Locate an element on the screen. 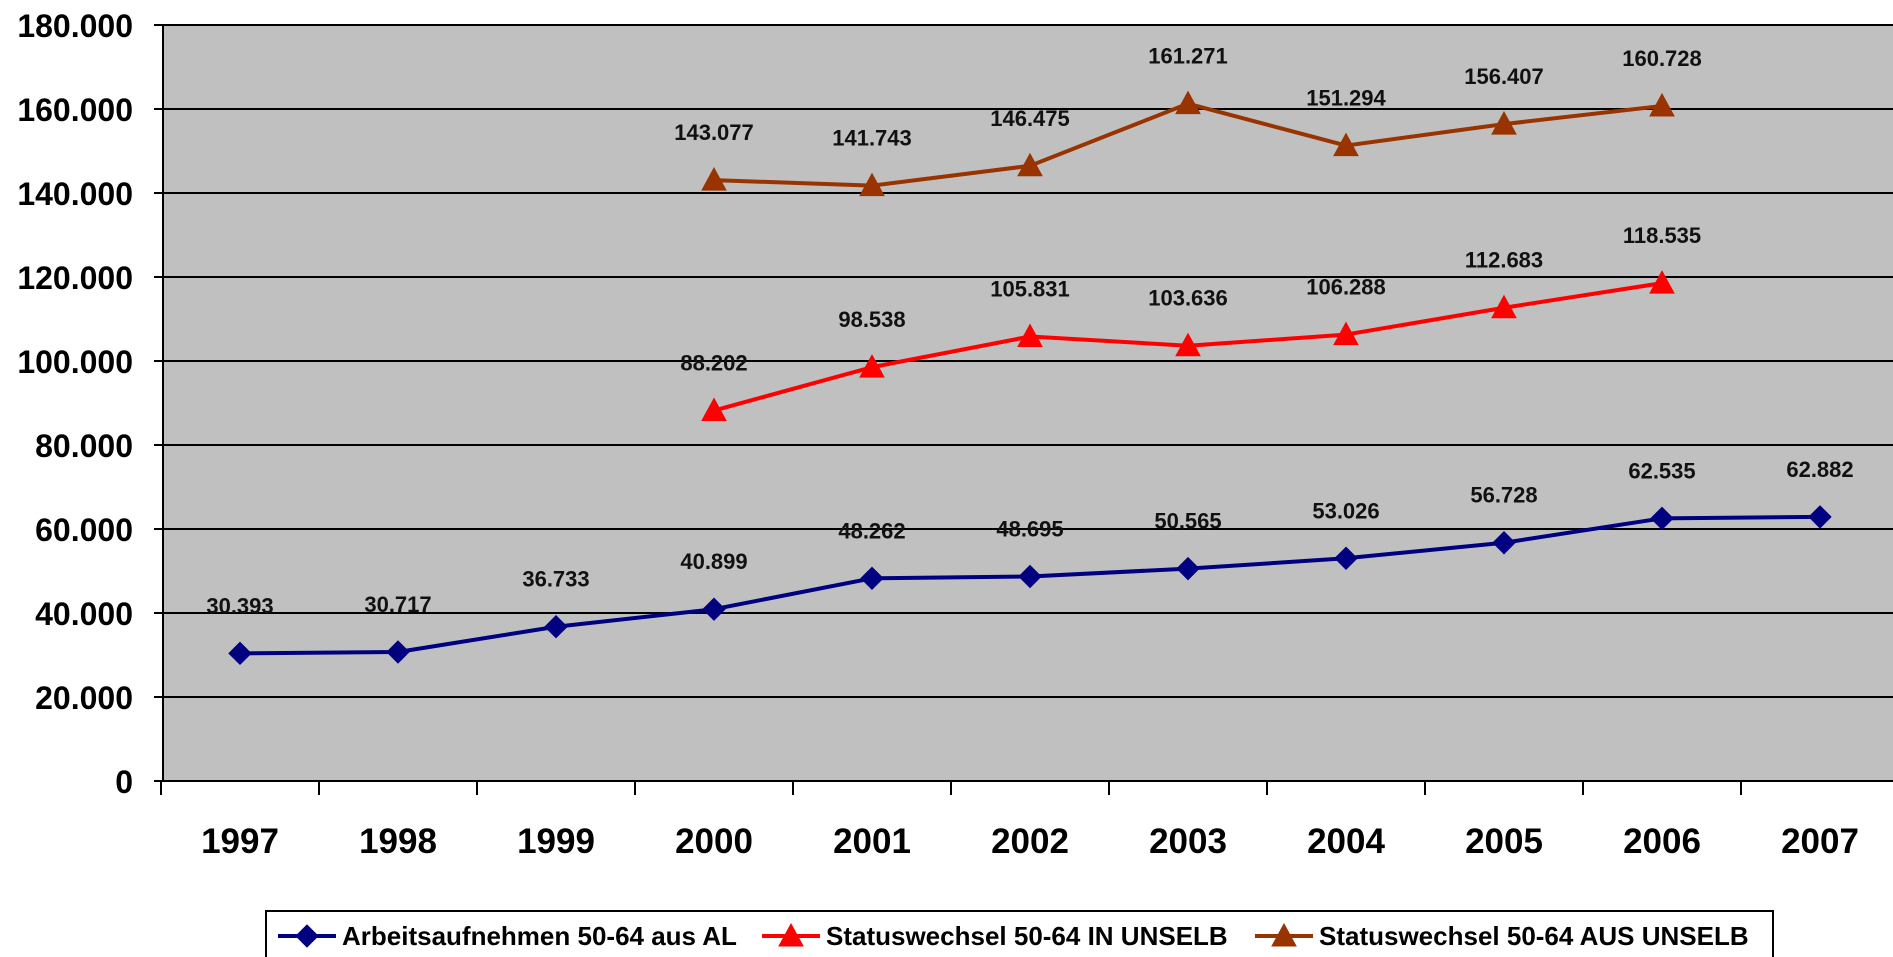 This screenshot has width=1893, height=957. data-label: 48.695 is located at coordinates (1029, 528).